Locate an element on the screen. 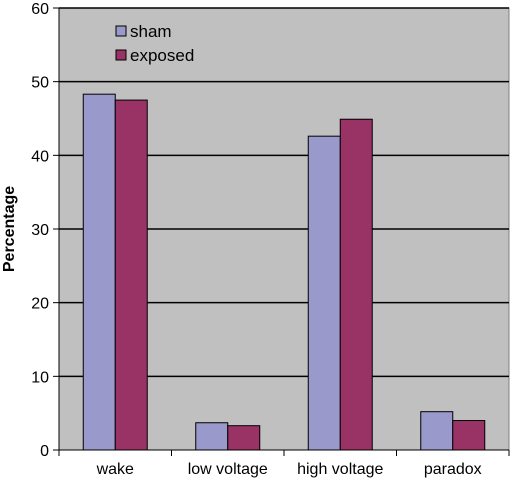 The image size is (511, 480). legend-swatch-exposed is located at coordinates (121, 55).